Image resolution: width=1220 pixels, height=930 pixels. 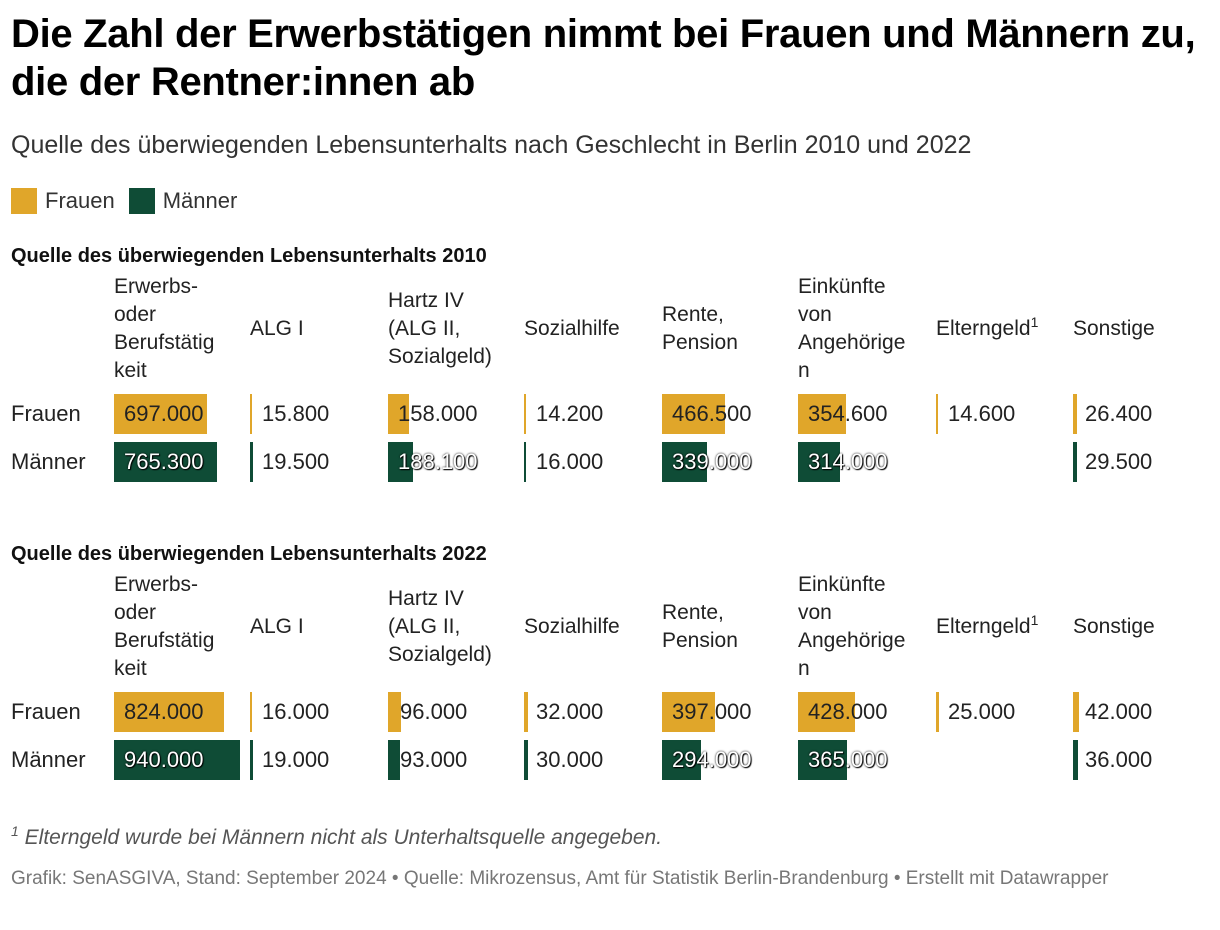 I want to click on data-label-maenner-col-7: 29.500, so click(x=1119, y=461).